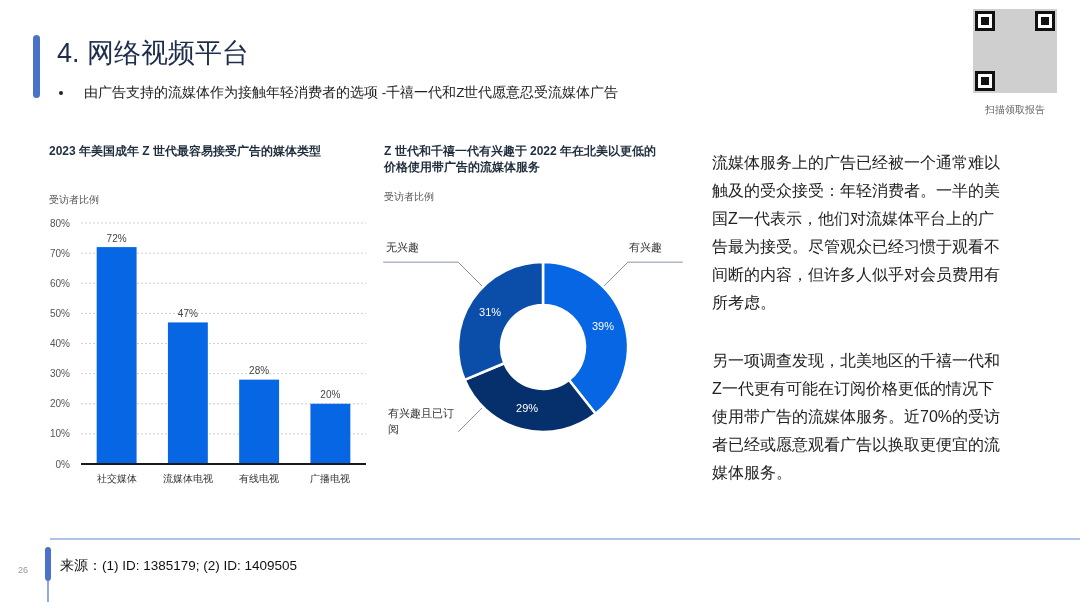 The height and width of the screenshot is (602, 1080). I want to click on y-tick-label: 40%, so click(60, 343).